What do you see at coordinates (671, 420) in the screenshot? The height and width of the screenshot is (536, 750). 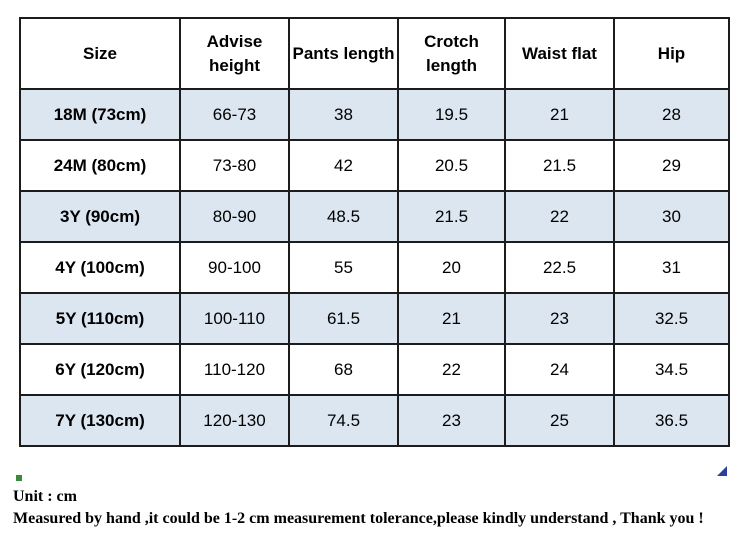 I see `value-cell: 36.5` at bounding box center [671, 420].